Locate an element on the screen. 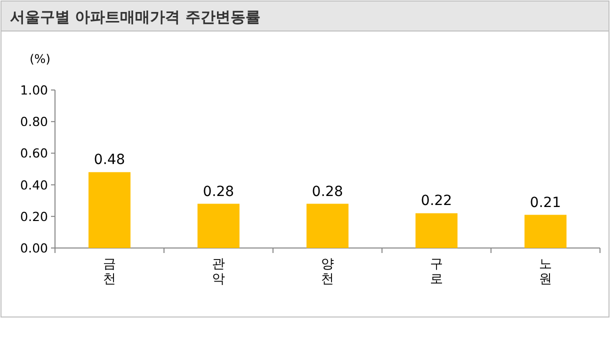 The image size is (611, 348). data-label: 0.22 is located at coordinates (436, 201).